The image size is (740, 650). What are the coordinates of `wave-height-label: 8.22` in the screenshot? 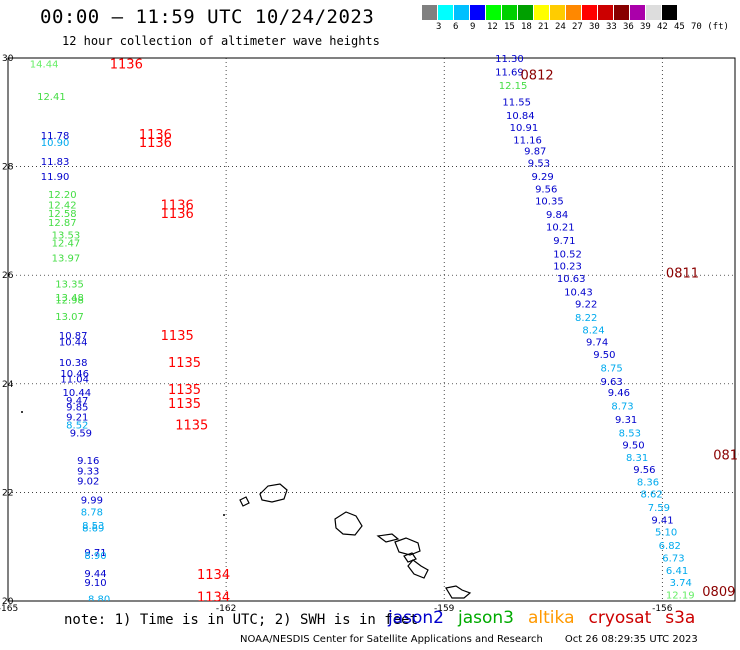 It's located at (586, 318).